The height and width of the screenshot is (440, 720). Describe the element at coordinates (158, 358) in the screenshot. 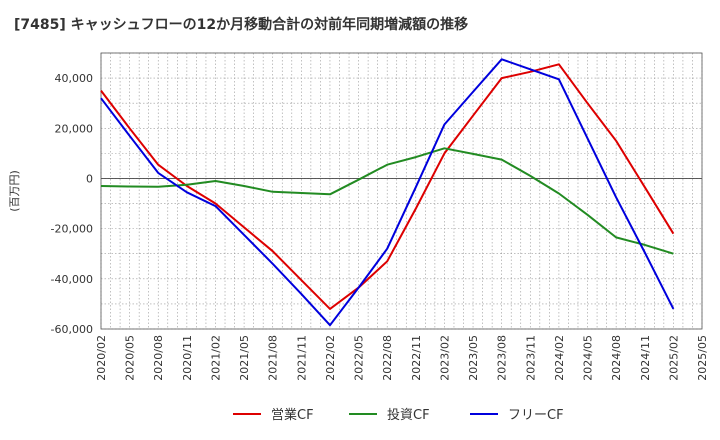

I see `x-tick-label: 2020/08` at that location.